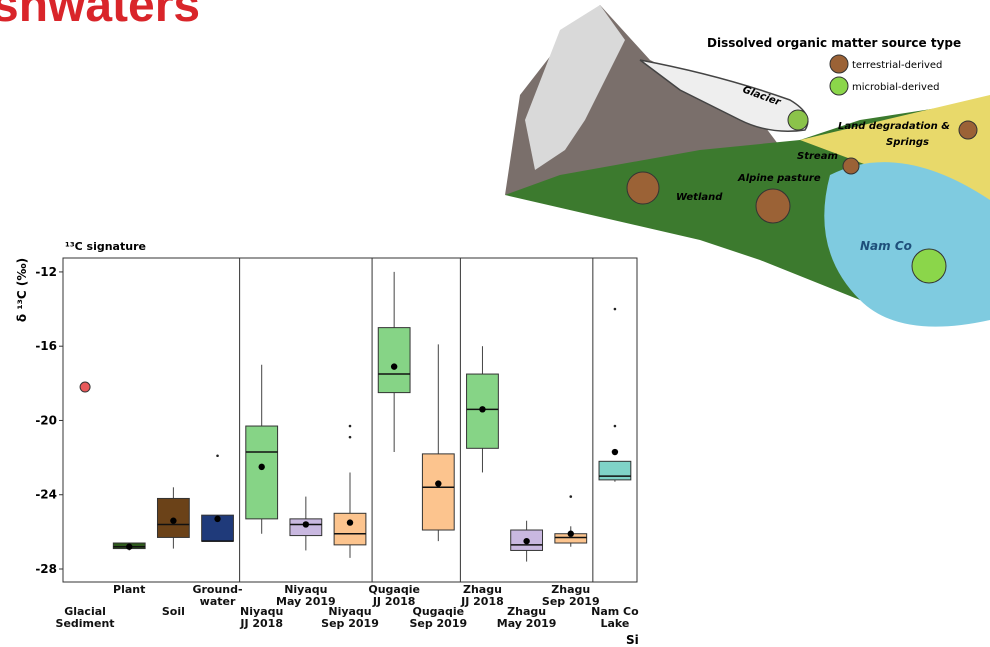  I want to click on y-tick-label: -16, so click(46, 346).